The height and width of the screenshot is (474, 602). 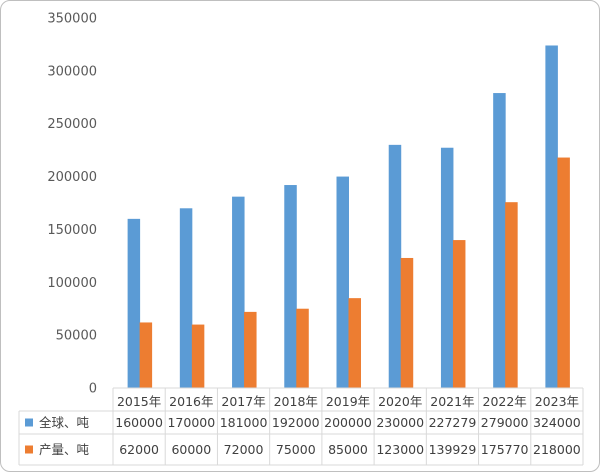 I want to click on data-label: 123000, so click(x=400, y=449).